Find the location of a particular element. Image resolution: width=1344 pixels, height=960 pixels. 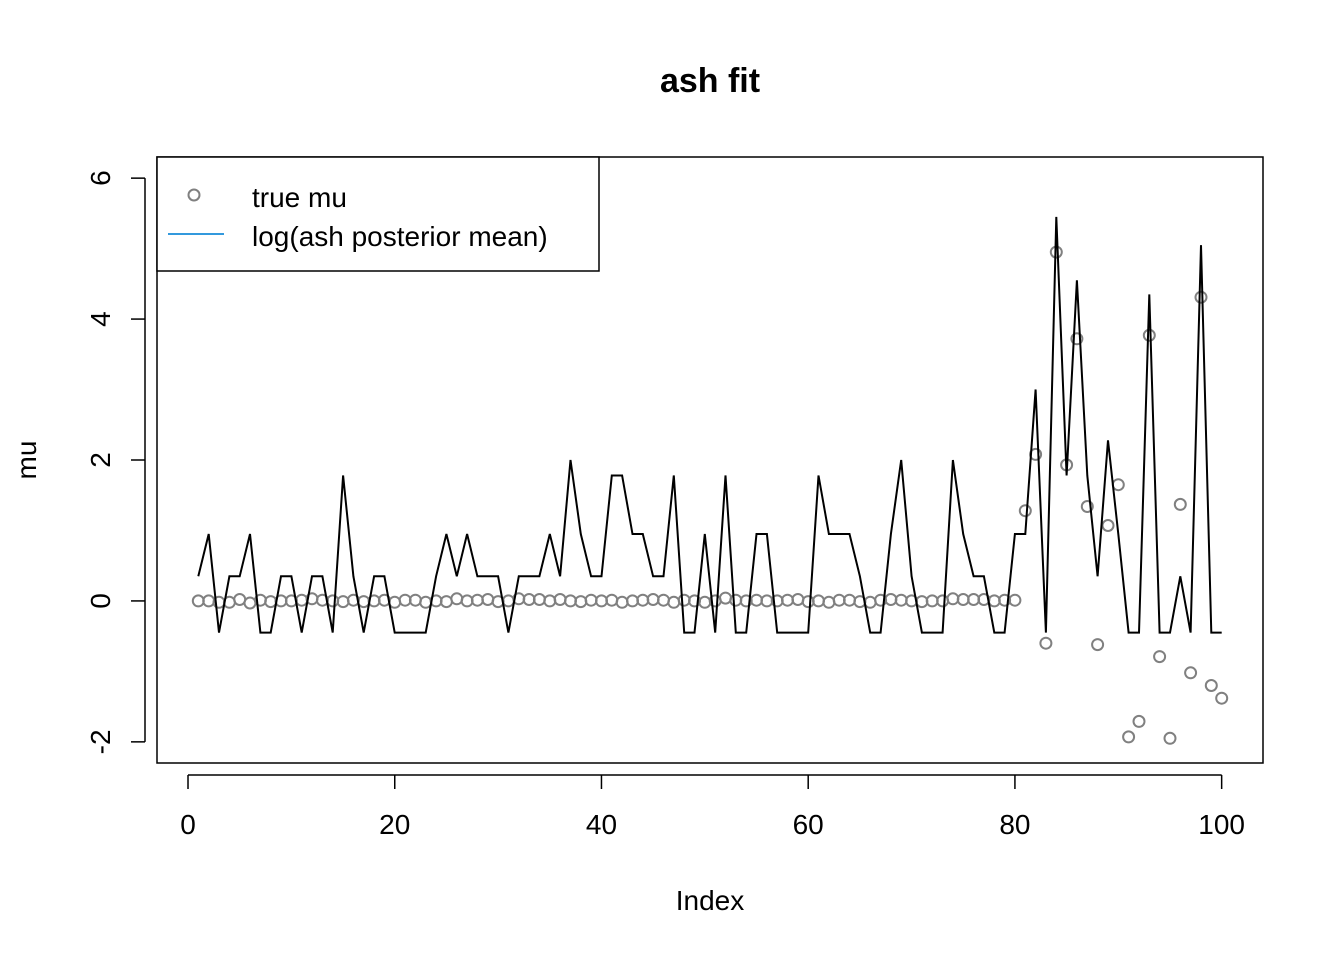

legend-marker-true-mu is located at coordinates (194, 195).